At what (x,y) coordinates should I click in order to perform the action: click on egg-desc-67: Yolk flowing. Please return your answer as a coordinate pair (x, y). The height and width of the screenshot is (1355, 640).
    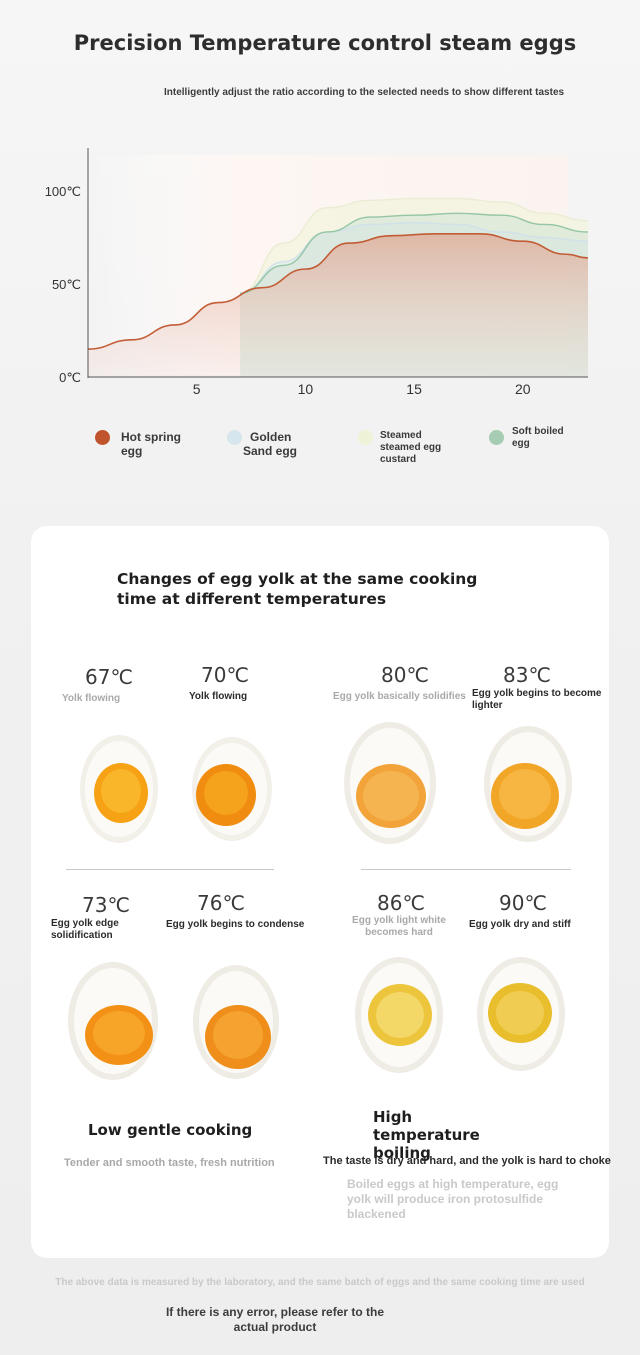
    Looking at the image, I should click on (91, 698).